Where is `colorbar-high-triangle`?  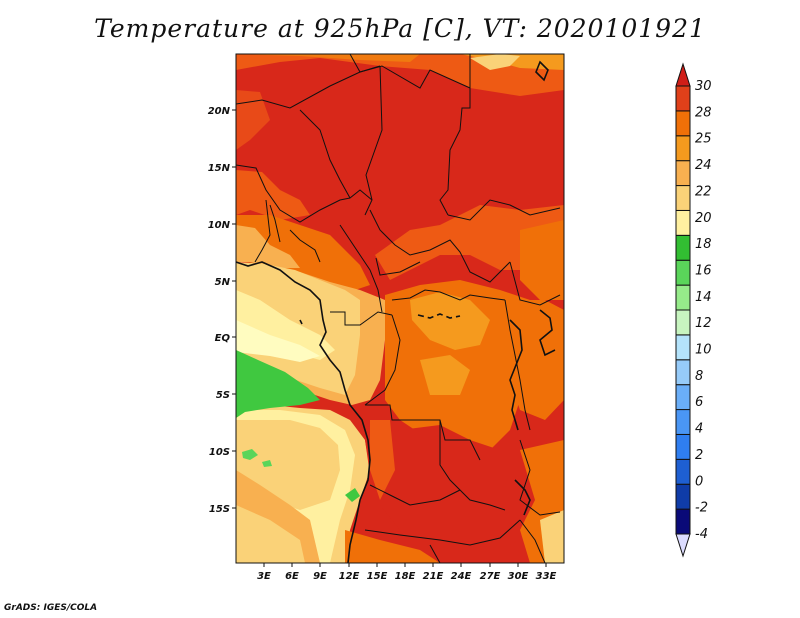
colorbar-high-triangle is located at coordinates (683, 74).